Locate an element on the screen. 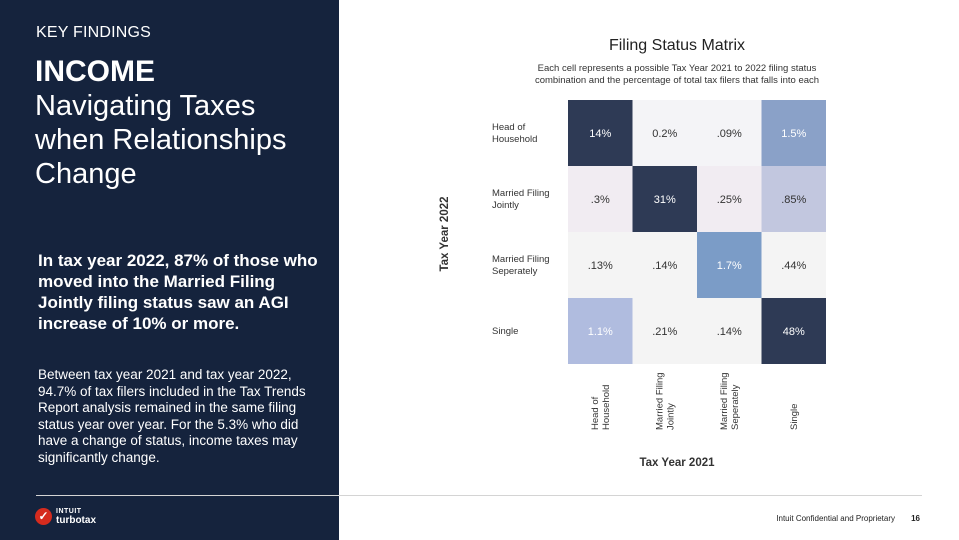  chart-title: Filing Status Matrix is located at coordinates (677, 45).